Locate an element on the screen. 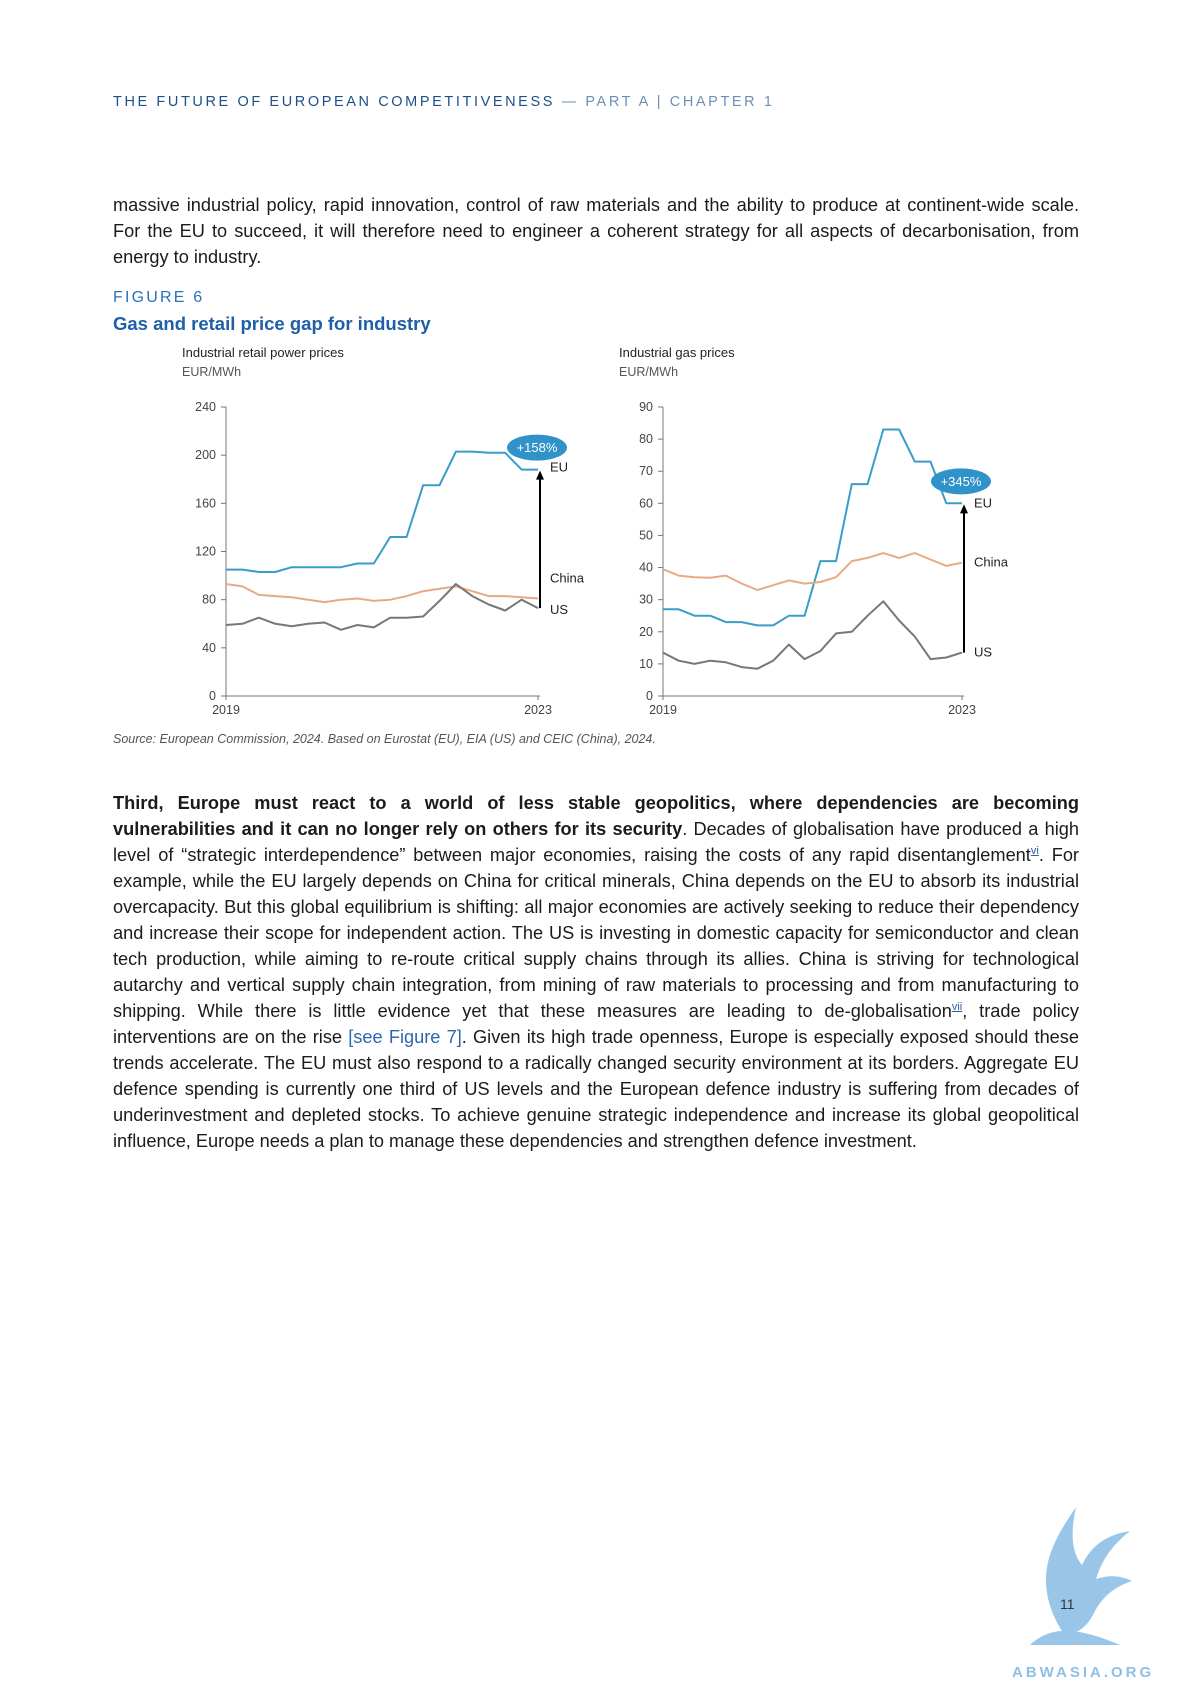  header-title: THE FUTURE OF EUROPEAN COMPETITIVENESS is located at coordinates (334, 102).